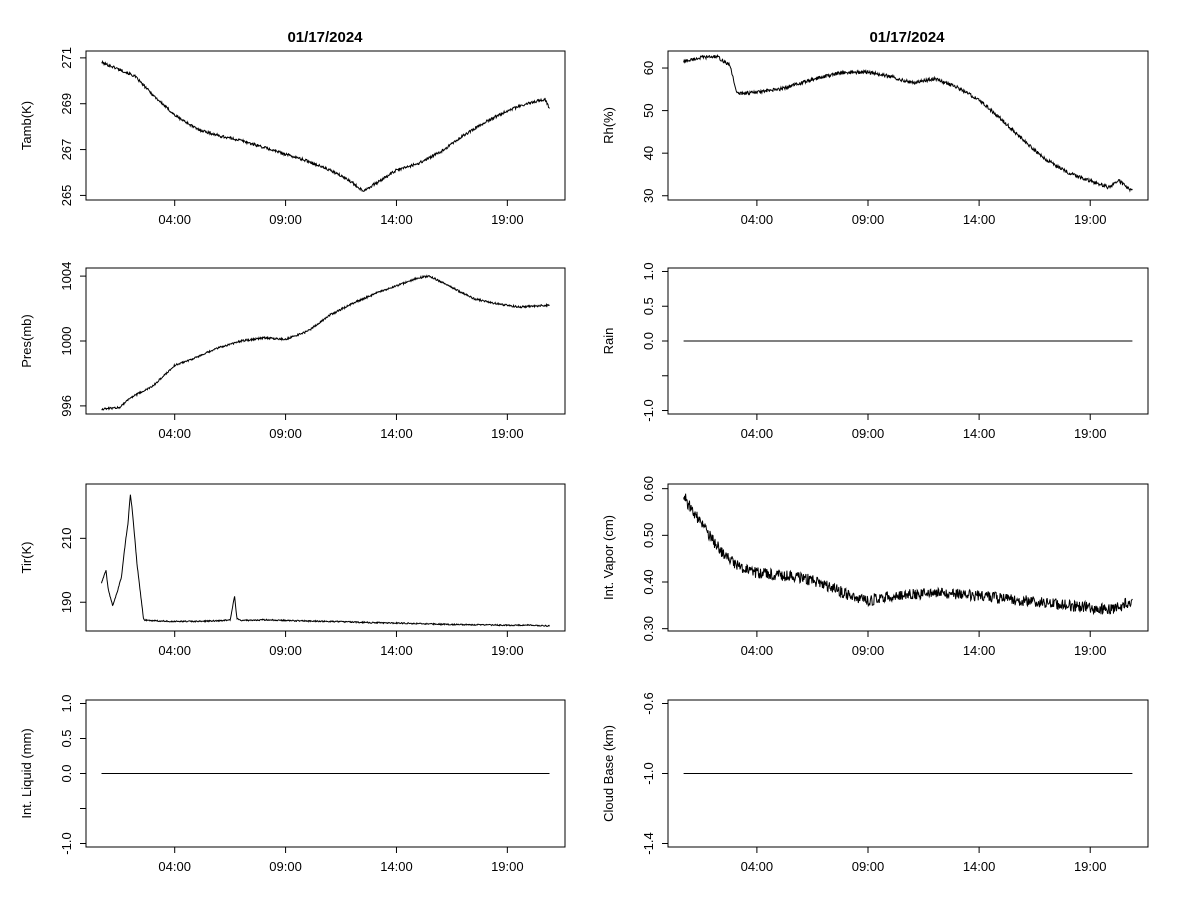 The height and width of the screenshot is (900, 1200). Describe the element at coordinates (66, 703) in the screenshot. I see `liquid-y-tick-label: 1.0` at that location.